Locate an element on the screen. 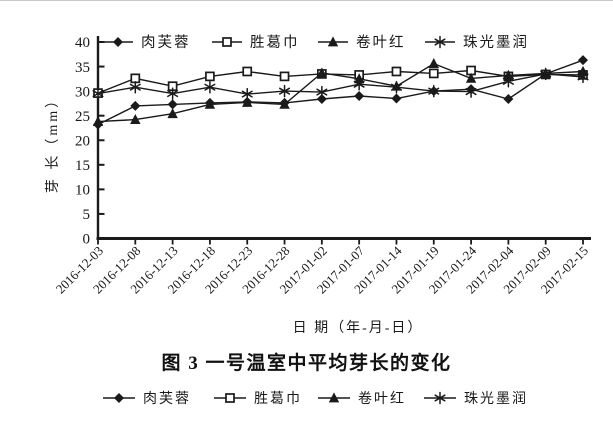  y-tick-label: 0 is located at coordinates (87, 240).